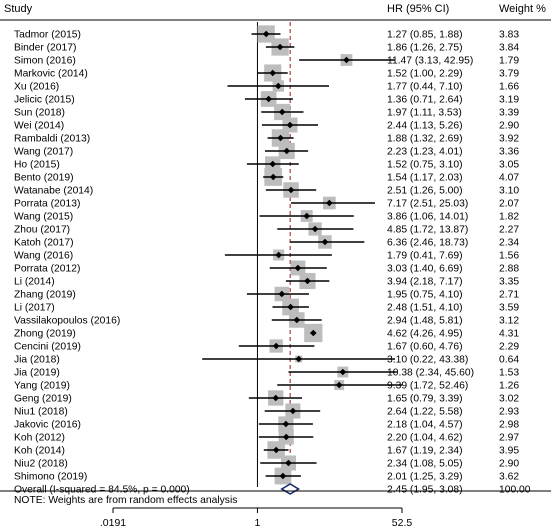  Describe the element at coordinates (266, 151) in the screenshot. I see `study-row: Wang (2017) 2.23 (1.23, 4.01) 3.36` at that location.